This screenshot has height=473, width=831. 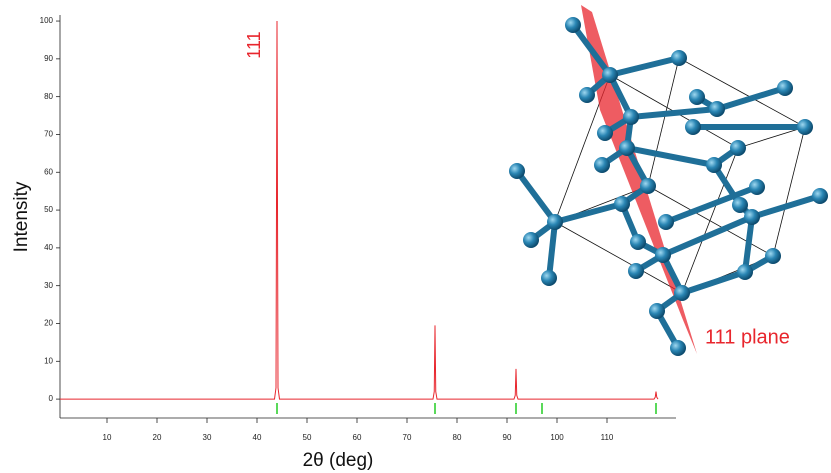 What do you see at coordinates (48, 171) in the screenshot?
I see `y-tick-label: 60` at bounding box center [48, 171].